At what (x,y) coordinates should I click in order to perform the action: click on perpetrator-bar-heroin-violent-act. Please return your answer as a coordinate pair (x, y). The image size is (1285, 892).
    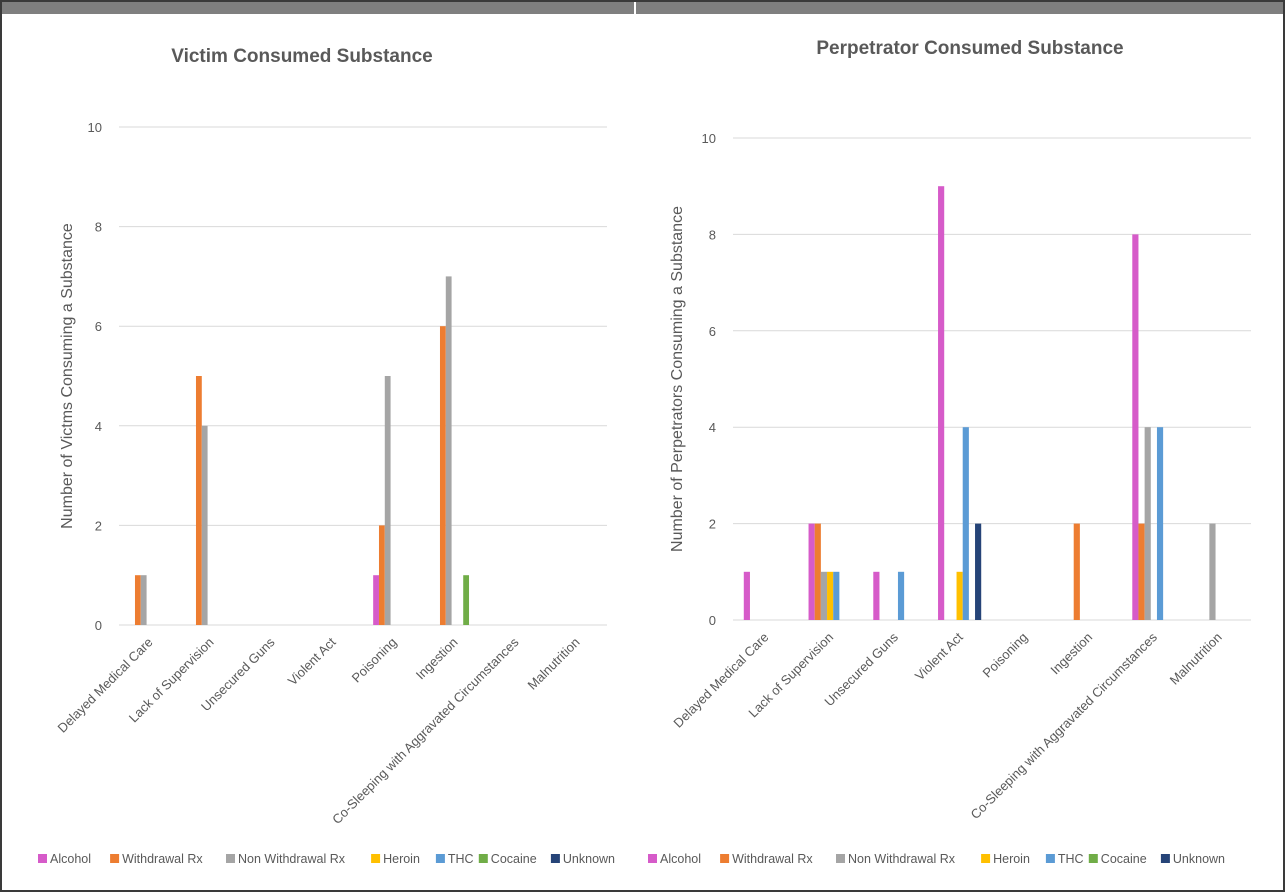
    Looking at the image, I should click on (959, 595).